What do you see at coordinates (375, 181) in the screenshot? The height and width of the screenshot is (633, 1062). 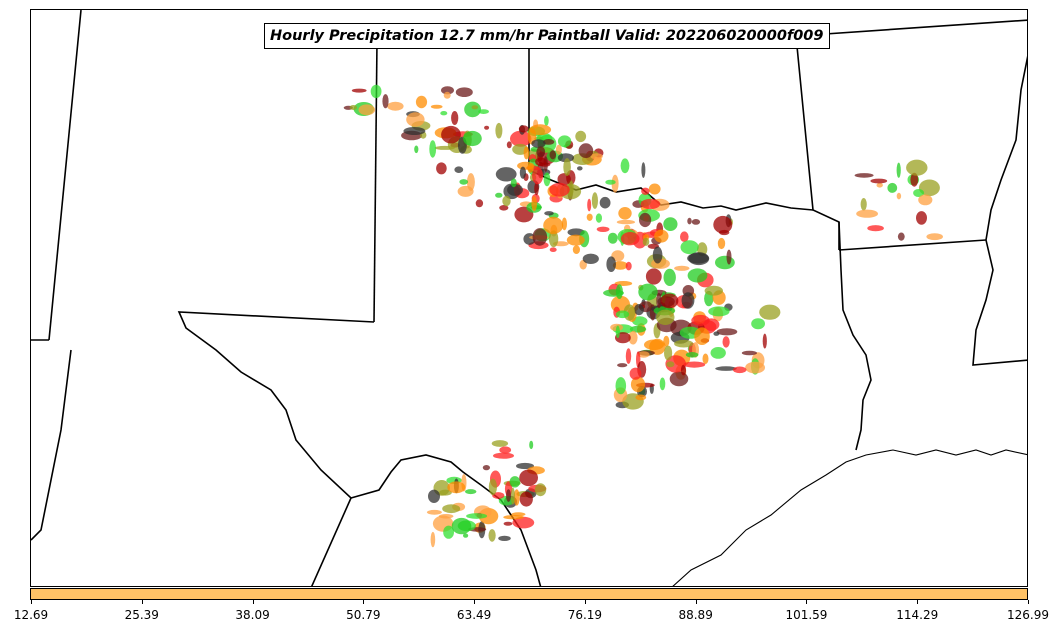 I see `nm-east-border` at bounding box center [375, 181].